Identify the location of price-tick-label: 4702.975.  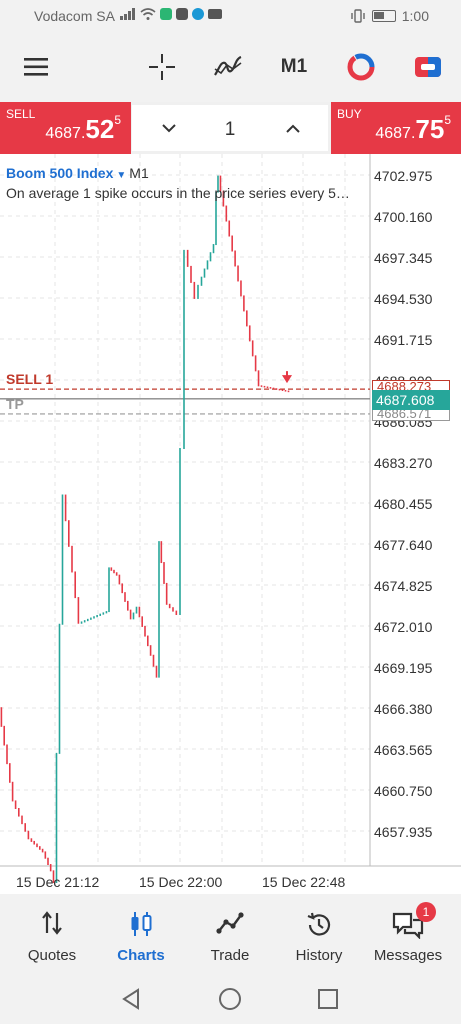
(403, 176).